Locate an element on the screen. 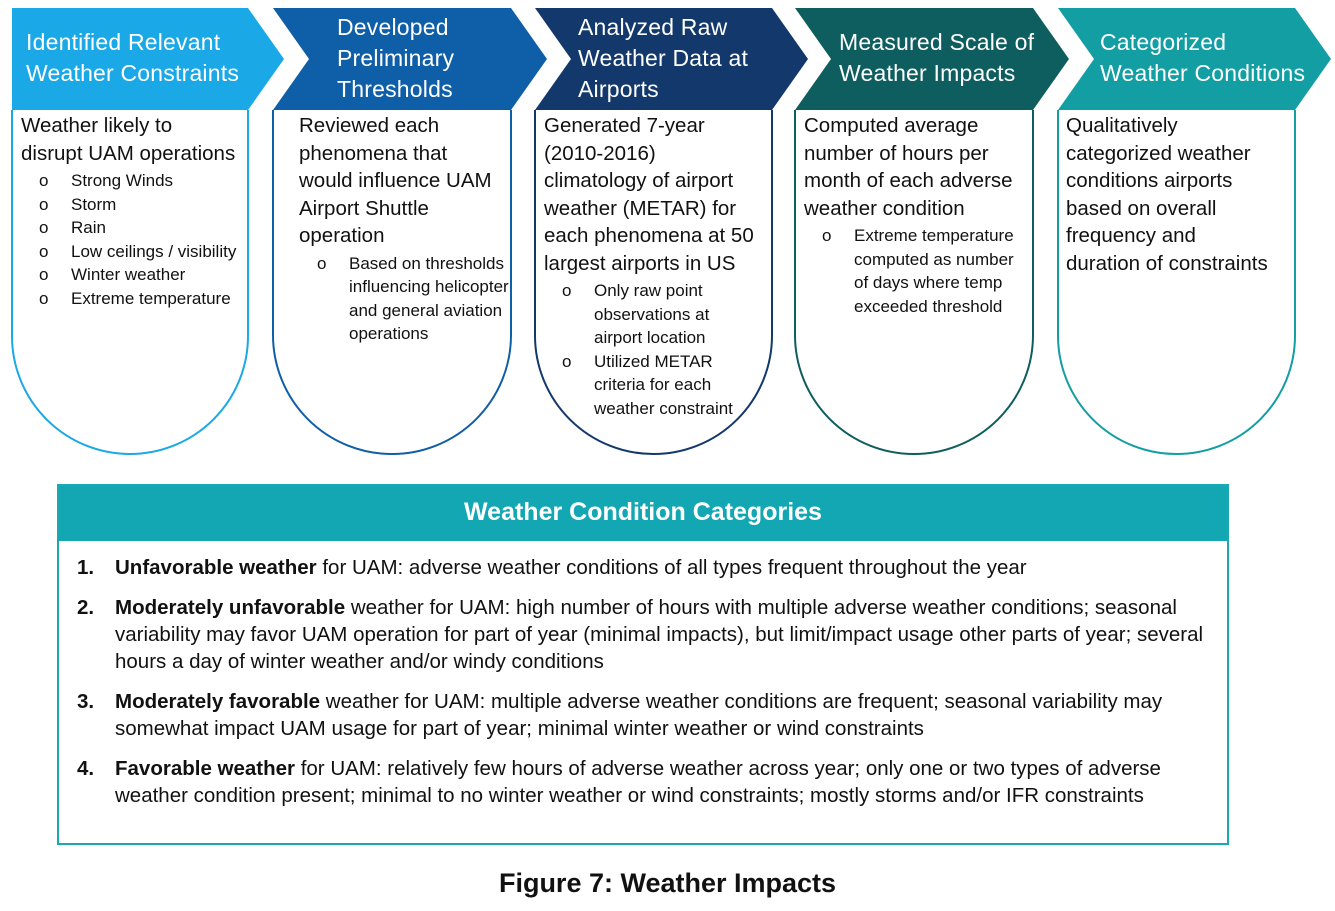  step-5-title: Categorized Weather Conditions is located at coordinates (1217, 58).